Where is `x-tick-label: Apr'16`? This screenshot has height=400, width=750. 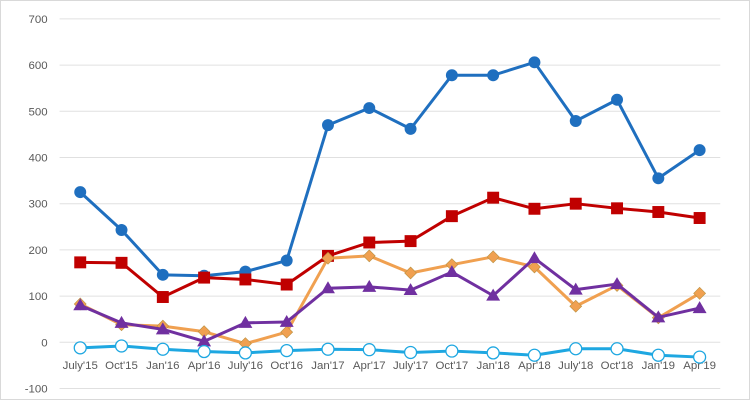 x-tick-label: Apr'16 is located at coordinates (204, 366).